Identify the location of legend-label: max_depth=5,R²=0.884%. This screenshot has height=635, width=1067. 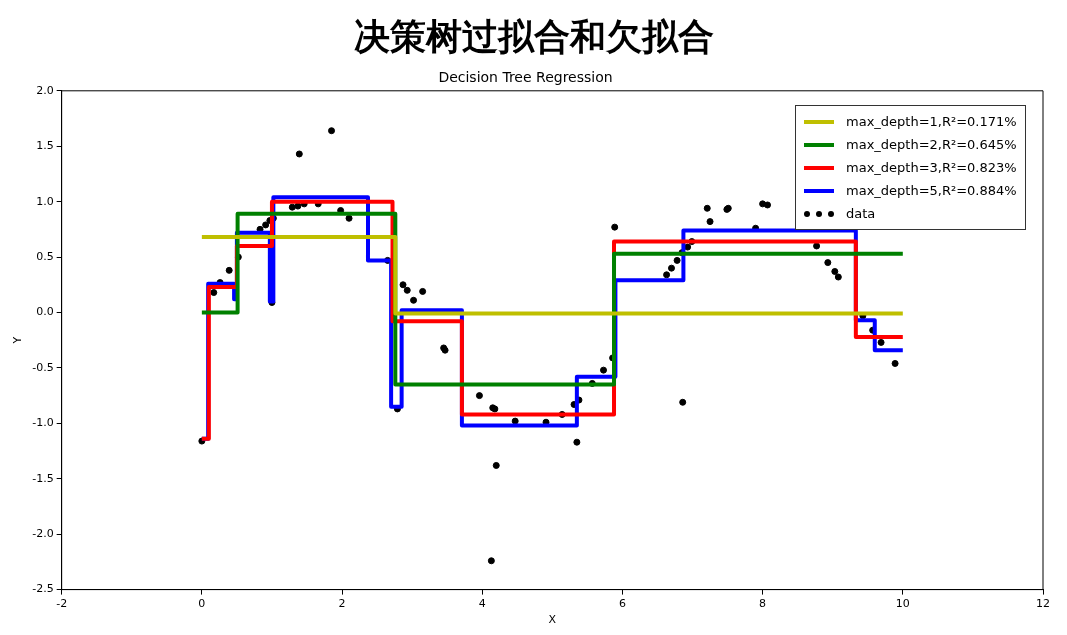
(931, 190).